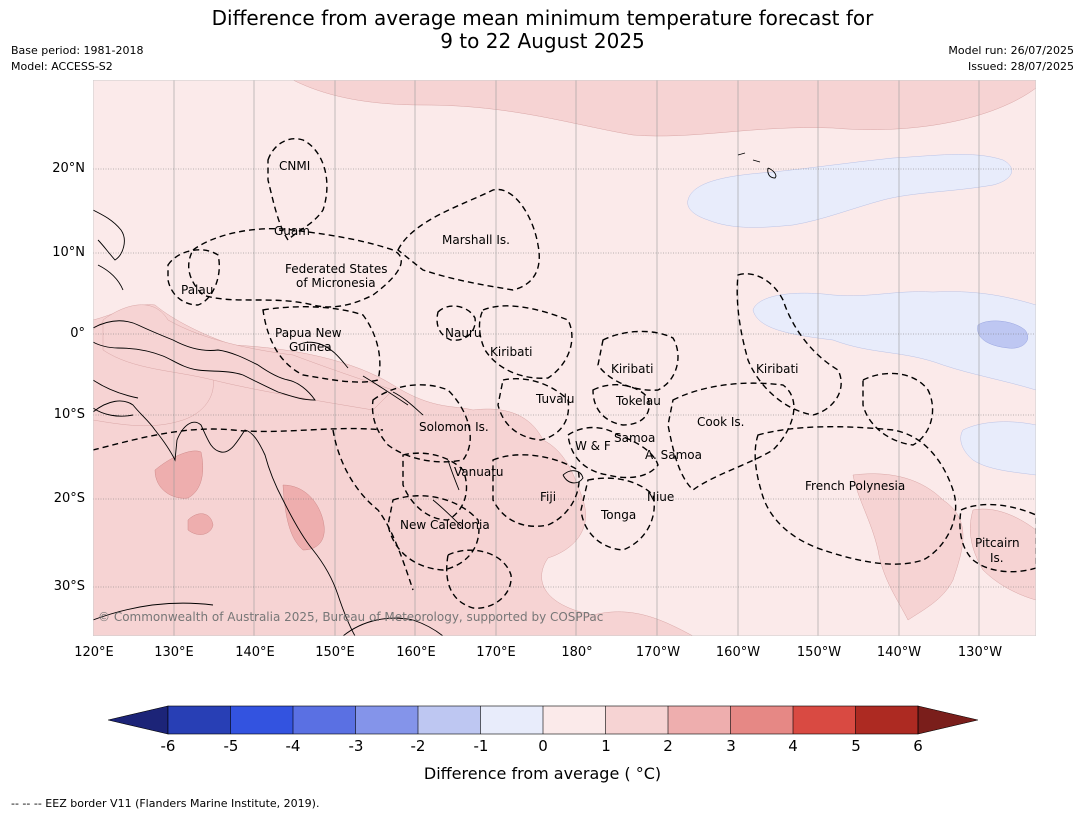 The image size is (1085, 816). Describe the element at coordinates (393, 395) in the screenshot. I see `coast-solomons` at that location.